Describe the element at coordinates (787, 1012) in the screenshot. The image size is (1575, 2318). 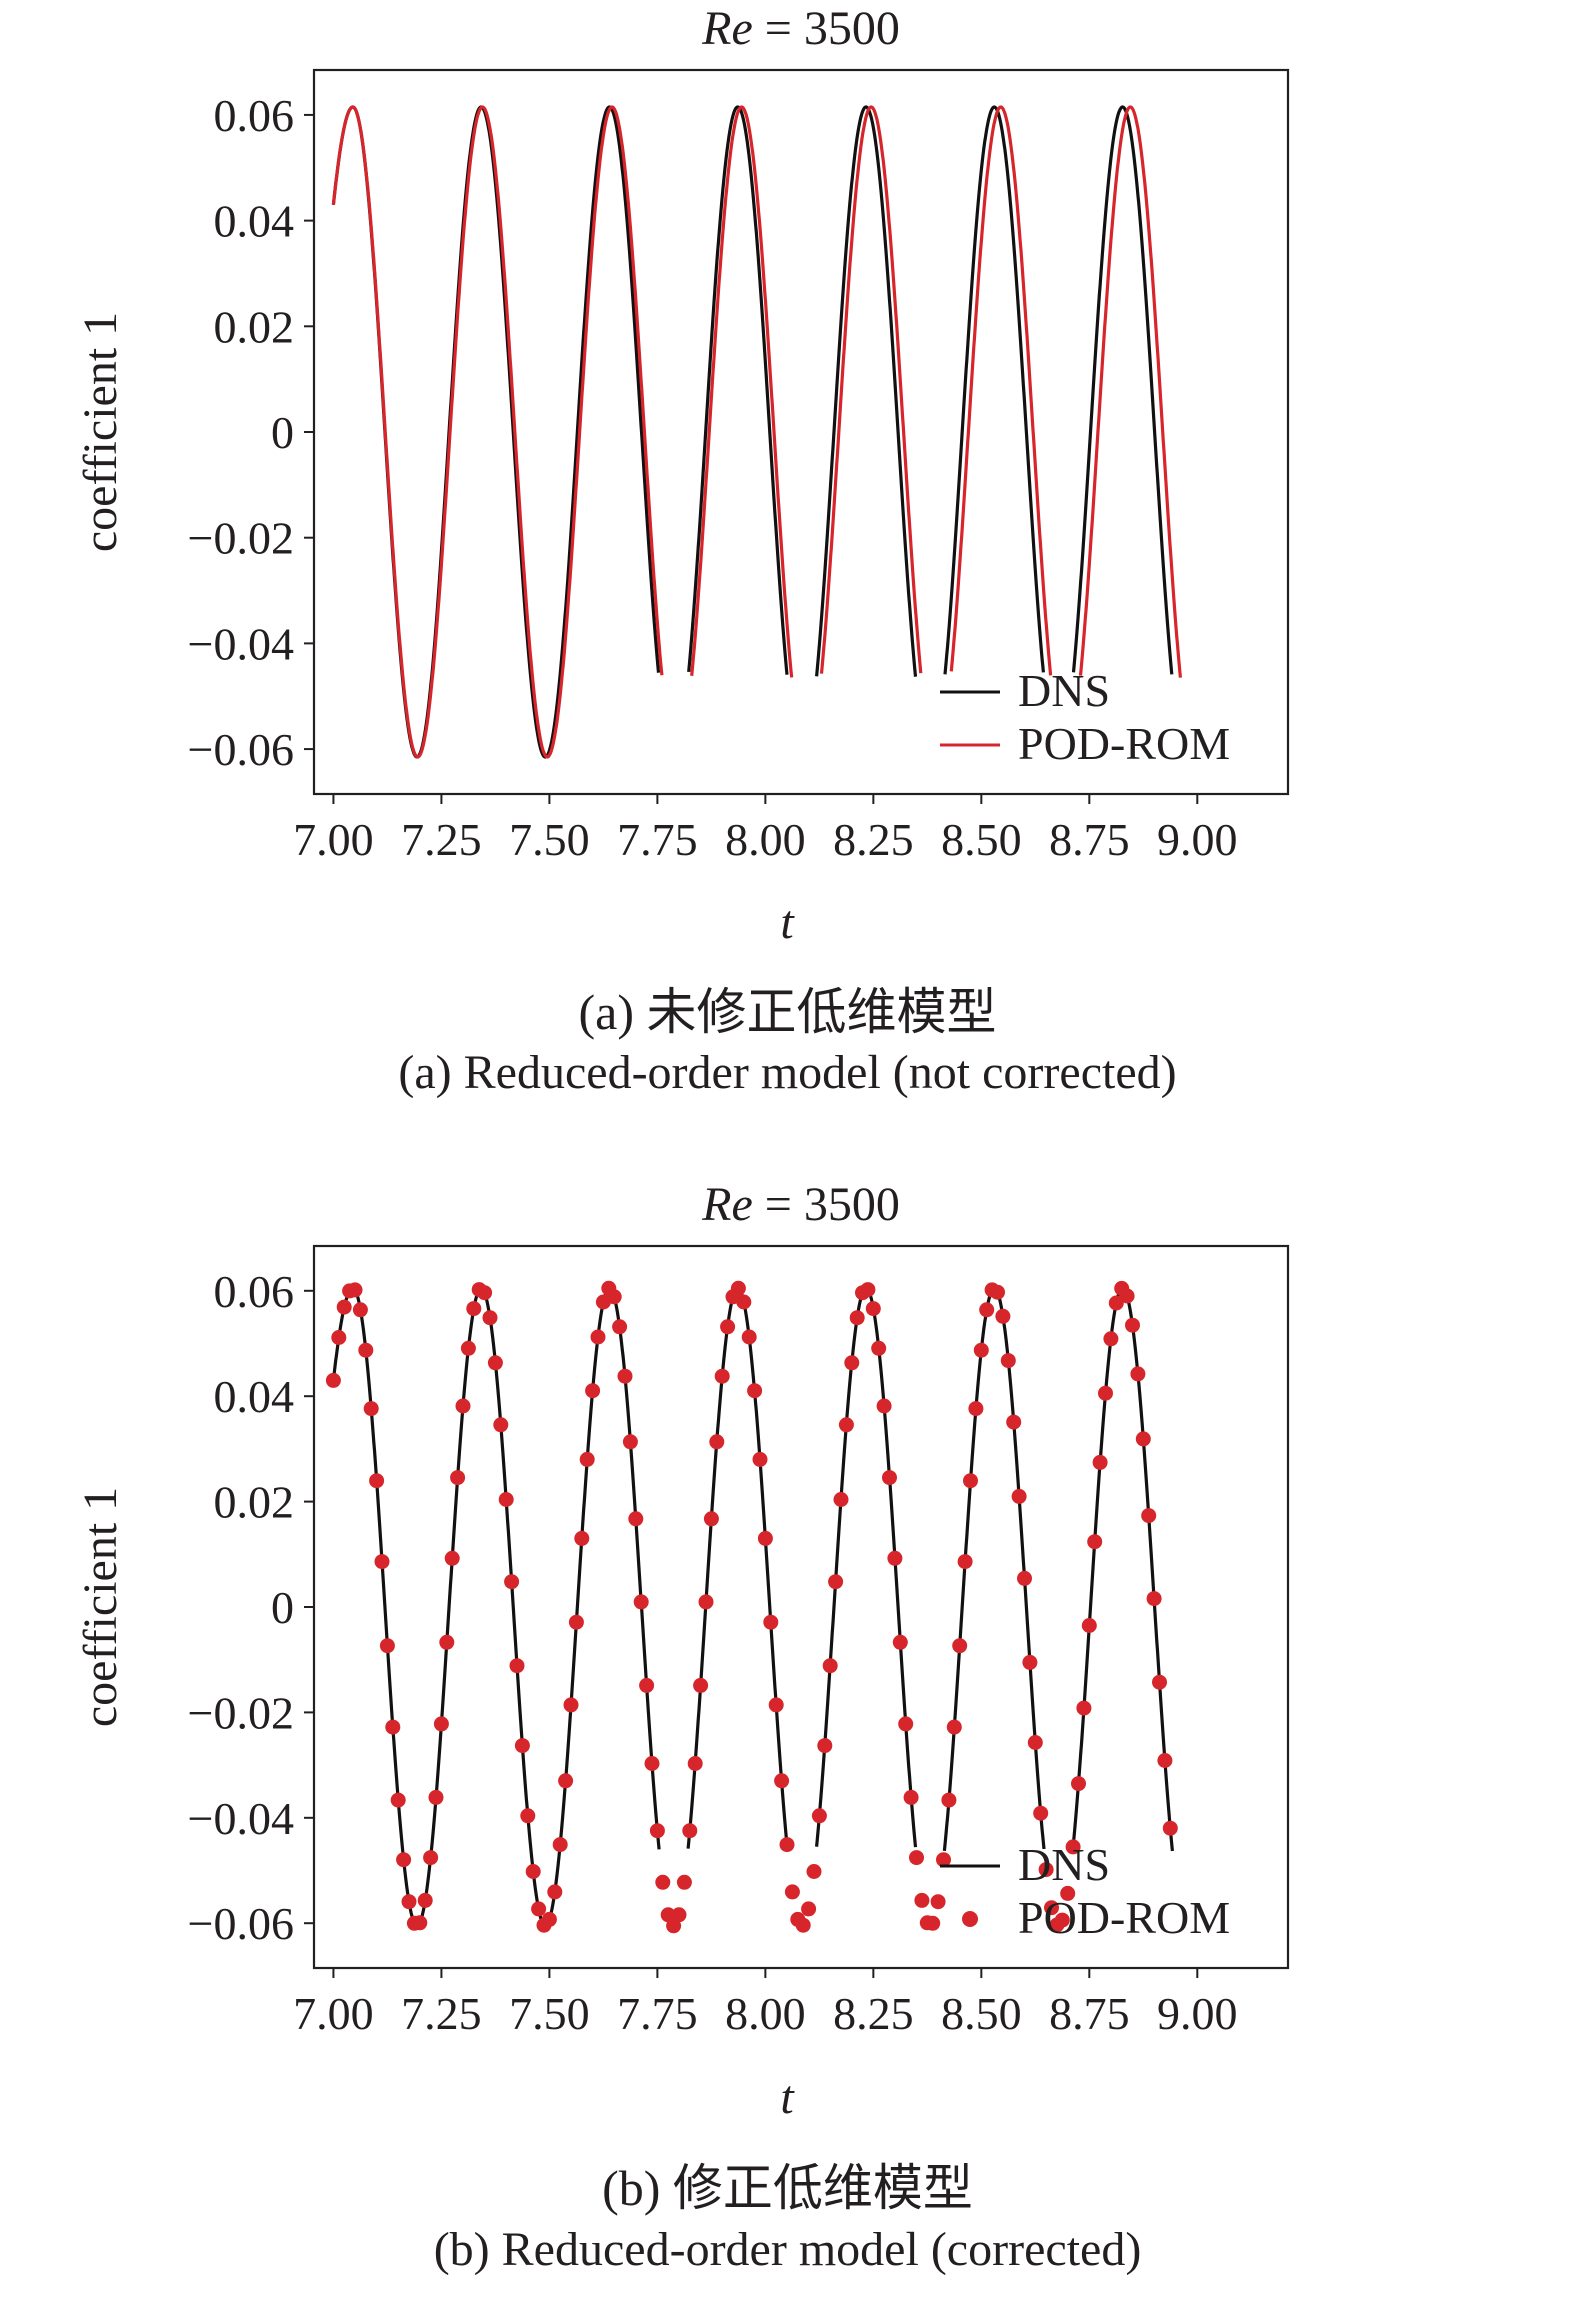
I see `caption-a-chinese: (a) 未修正低维模型` at that location.